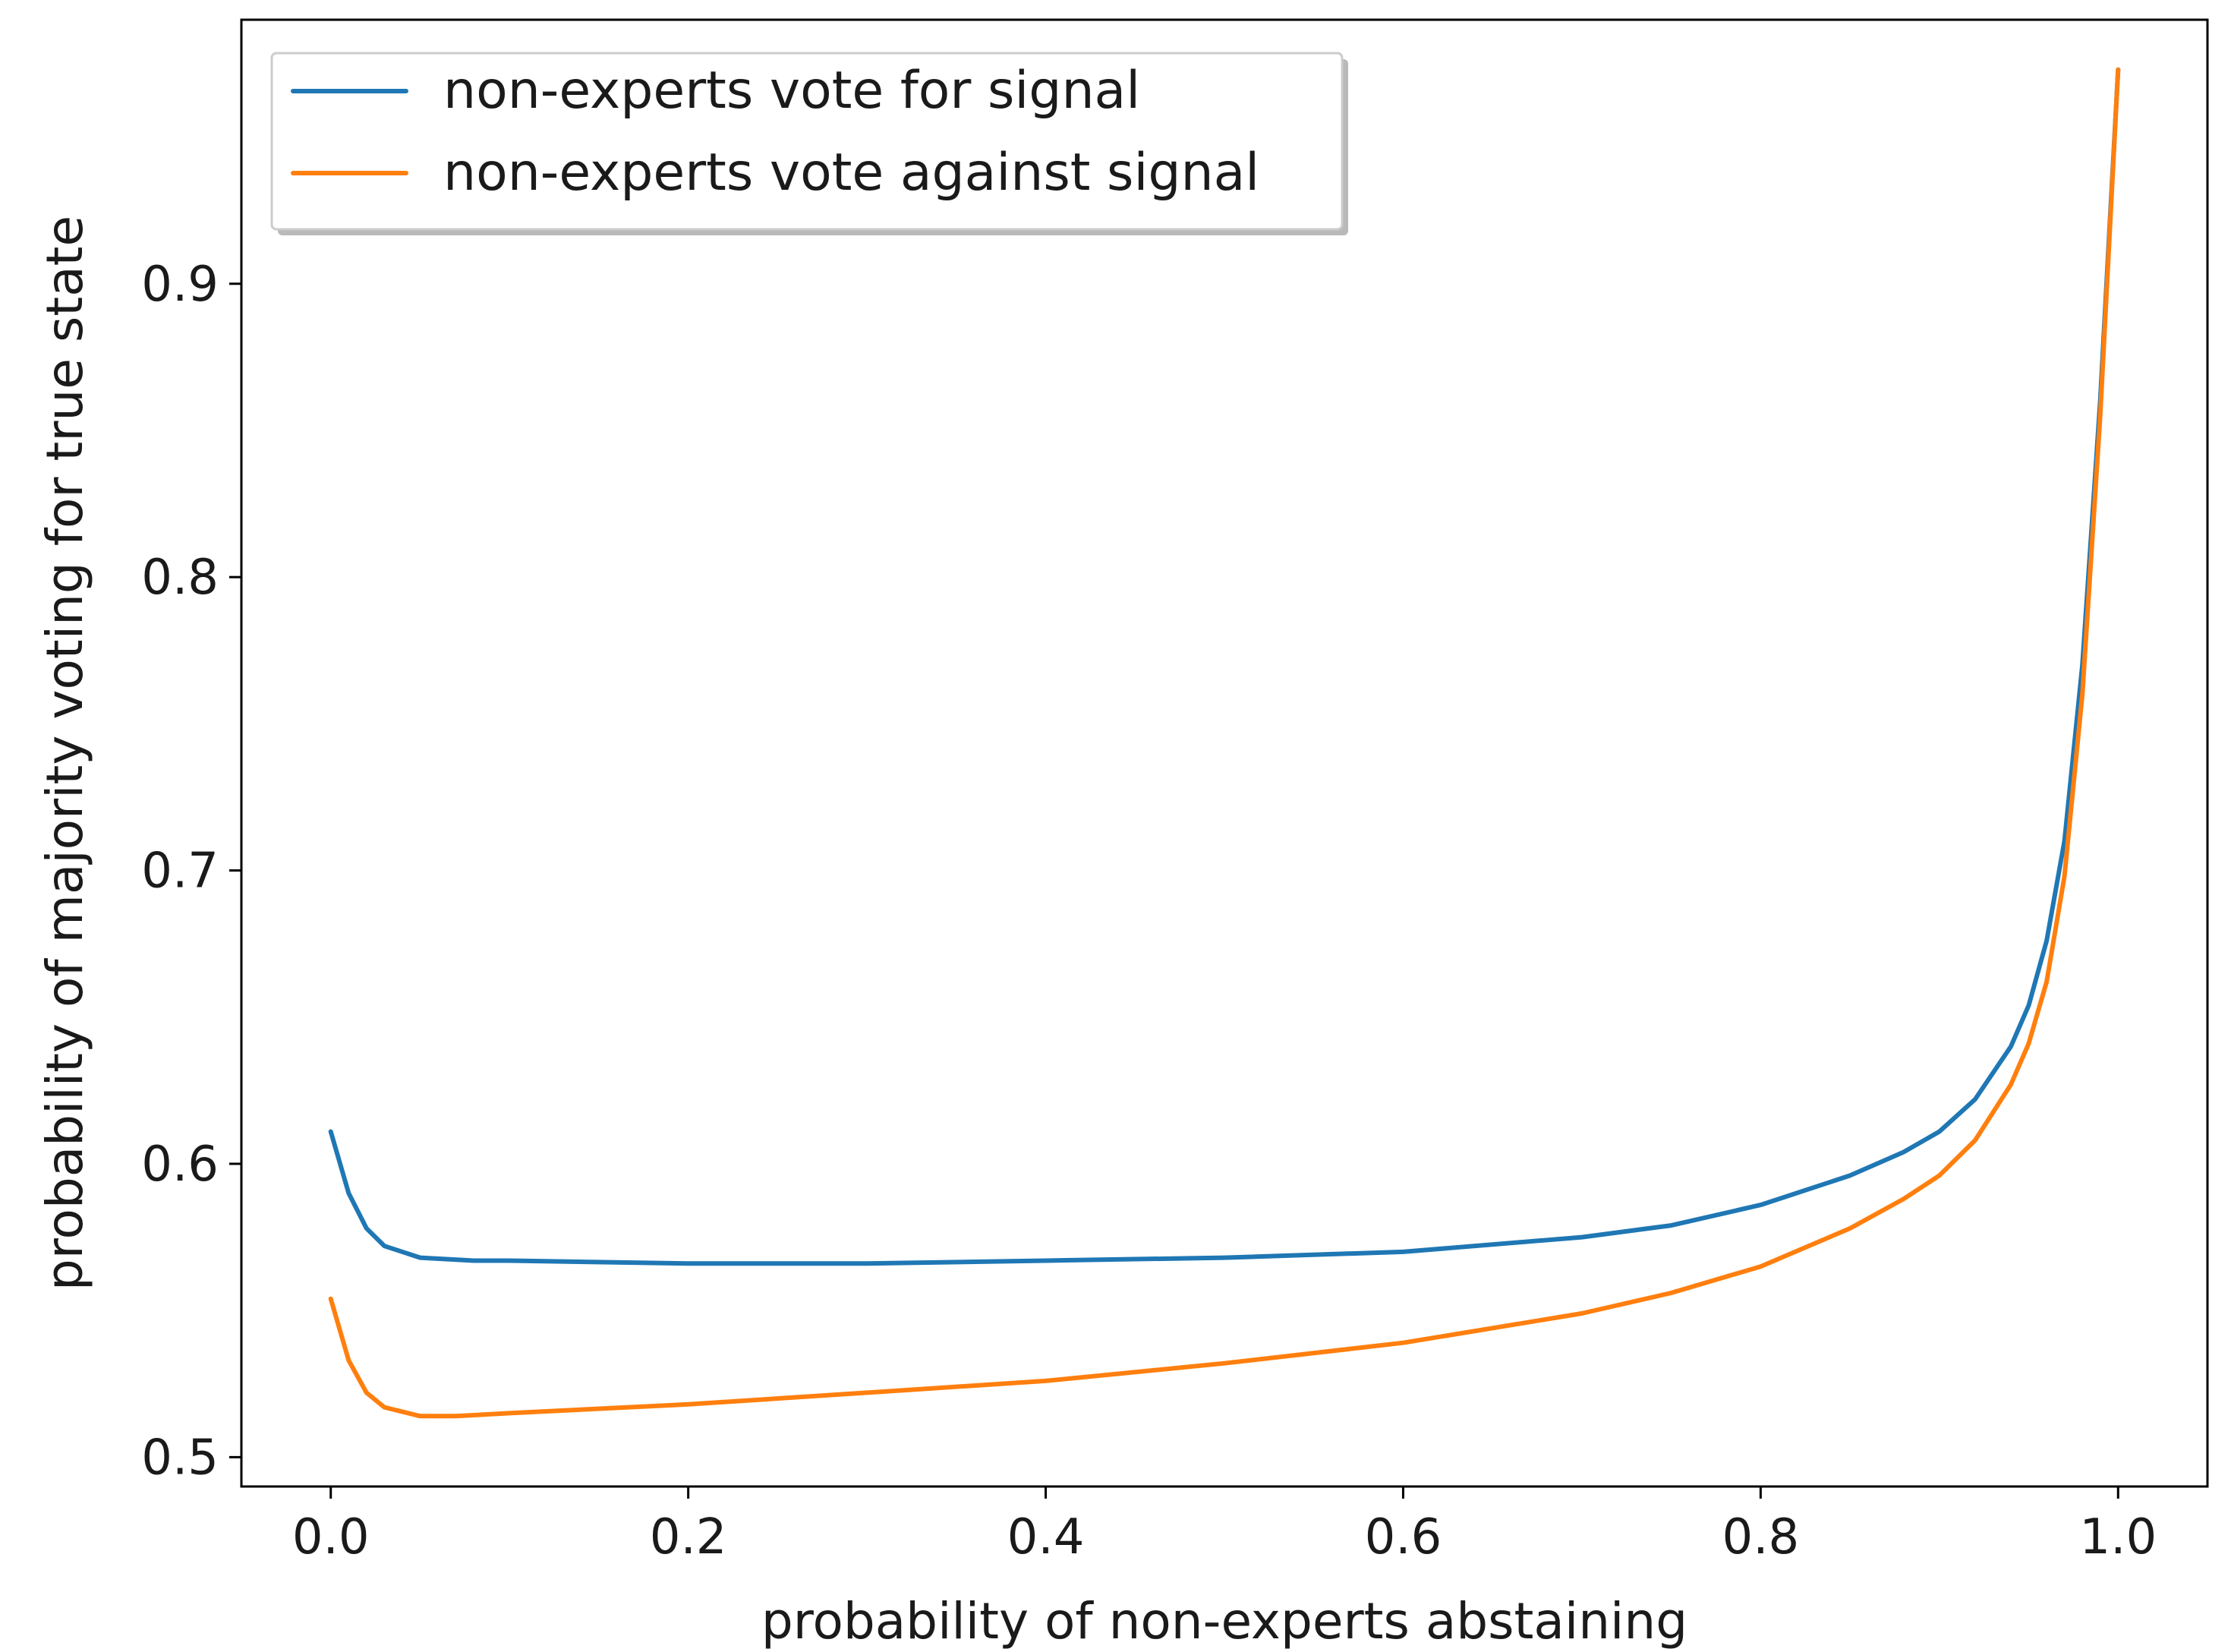  I want to click on y-tick-label: 0.9, so click(180, 285).